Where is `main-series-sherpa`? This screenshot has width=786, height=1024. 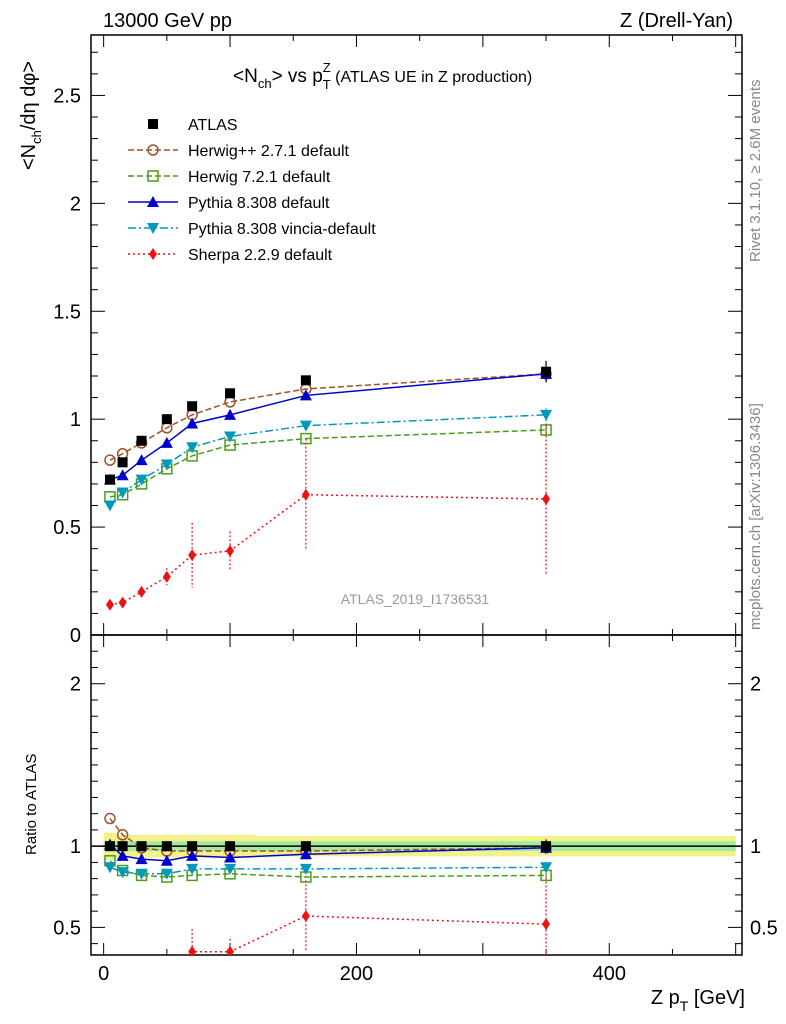
main-series-sherpa is located at coordinates (328, 517).